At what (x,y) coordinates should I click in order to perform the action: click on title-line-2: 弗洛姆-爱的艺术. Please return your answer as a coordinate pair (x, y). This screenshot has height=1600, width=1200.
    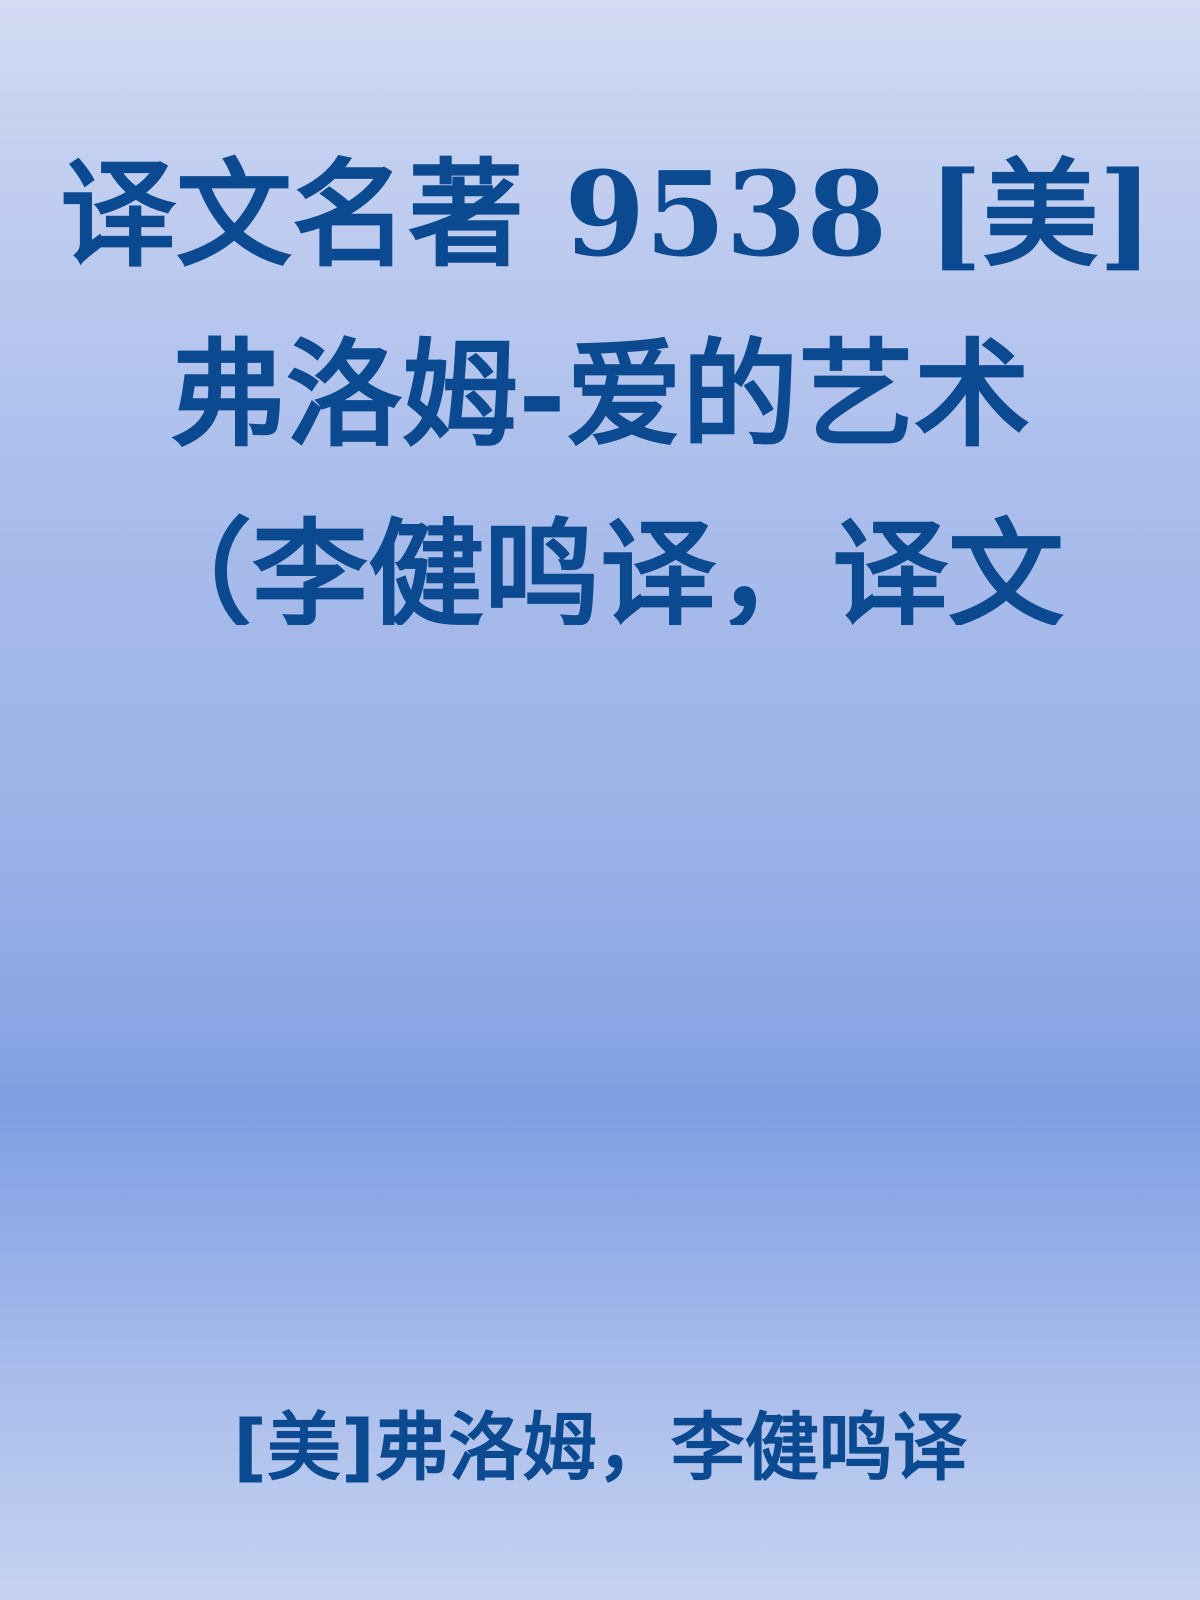
    Looking at the image, I should click on (600, 395).